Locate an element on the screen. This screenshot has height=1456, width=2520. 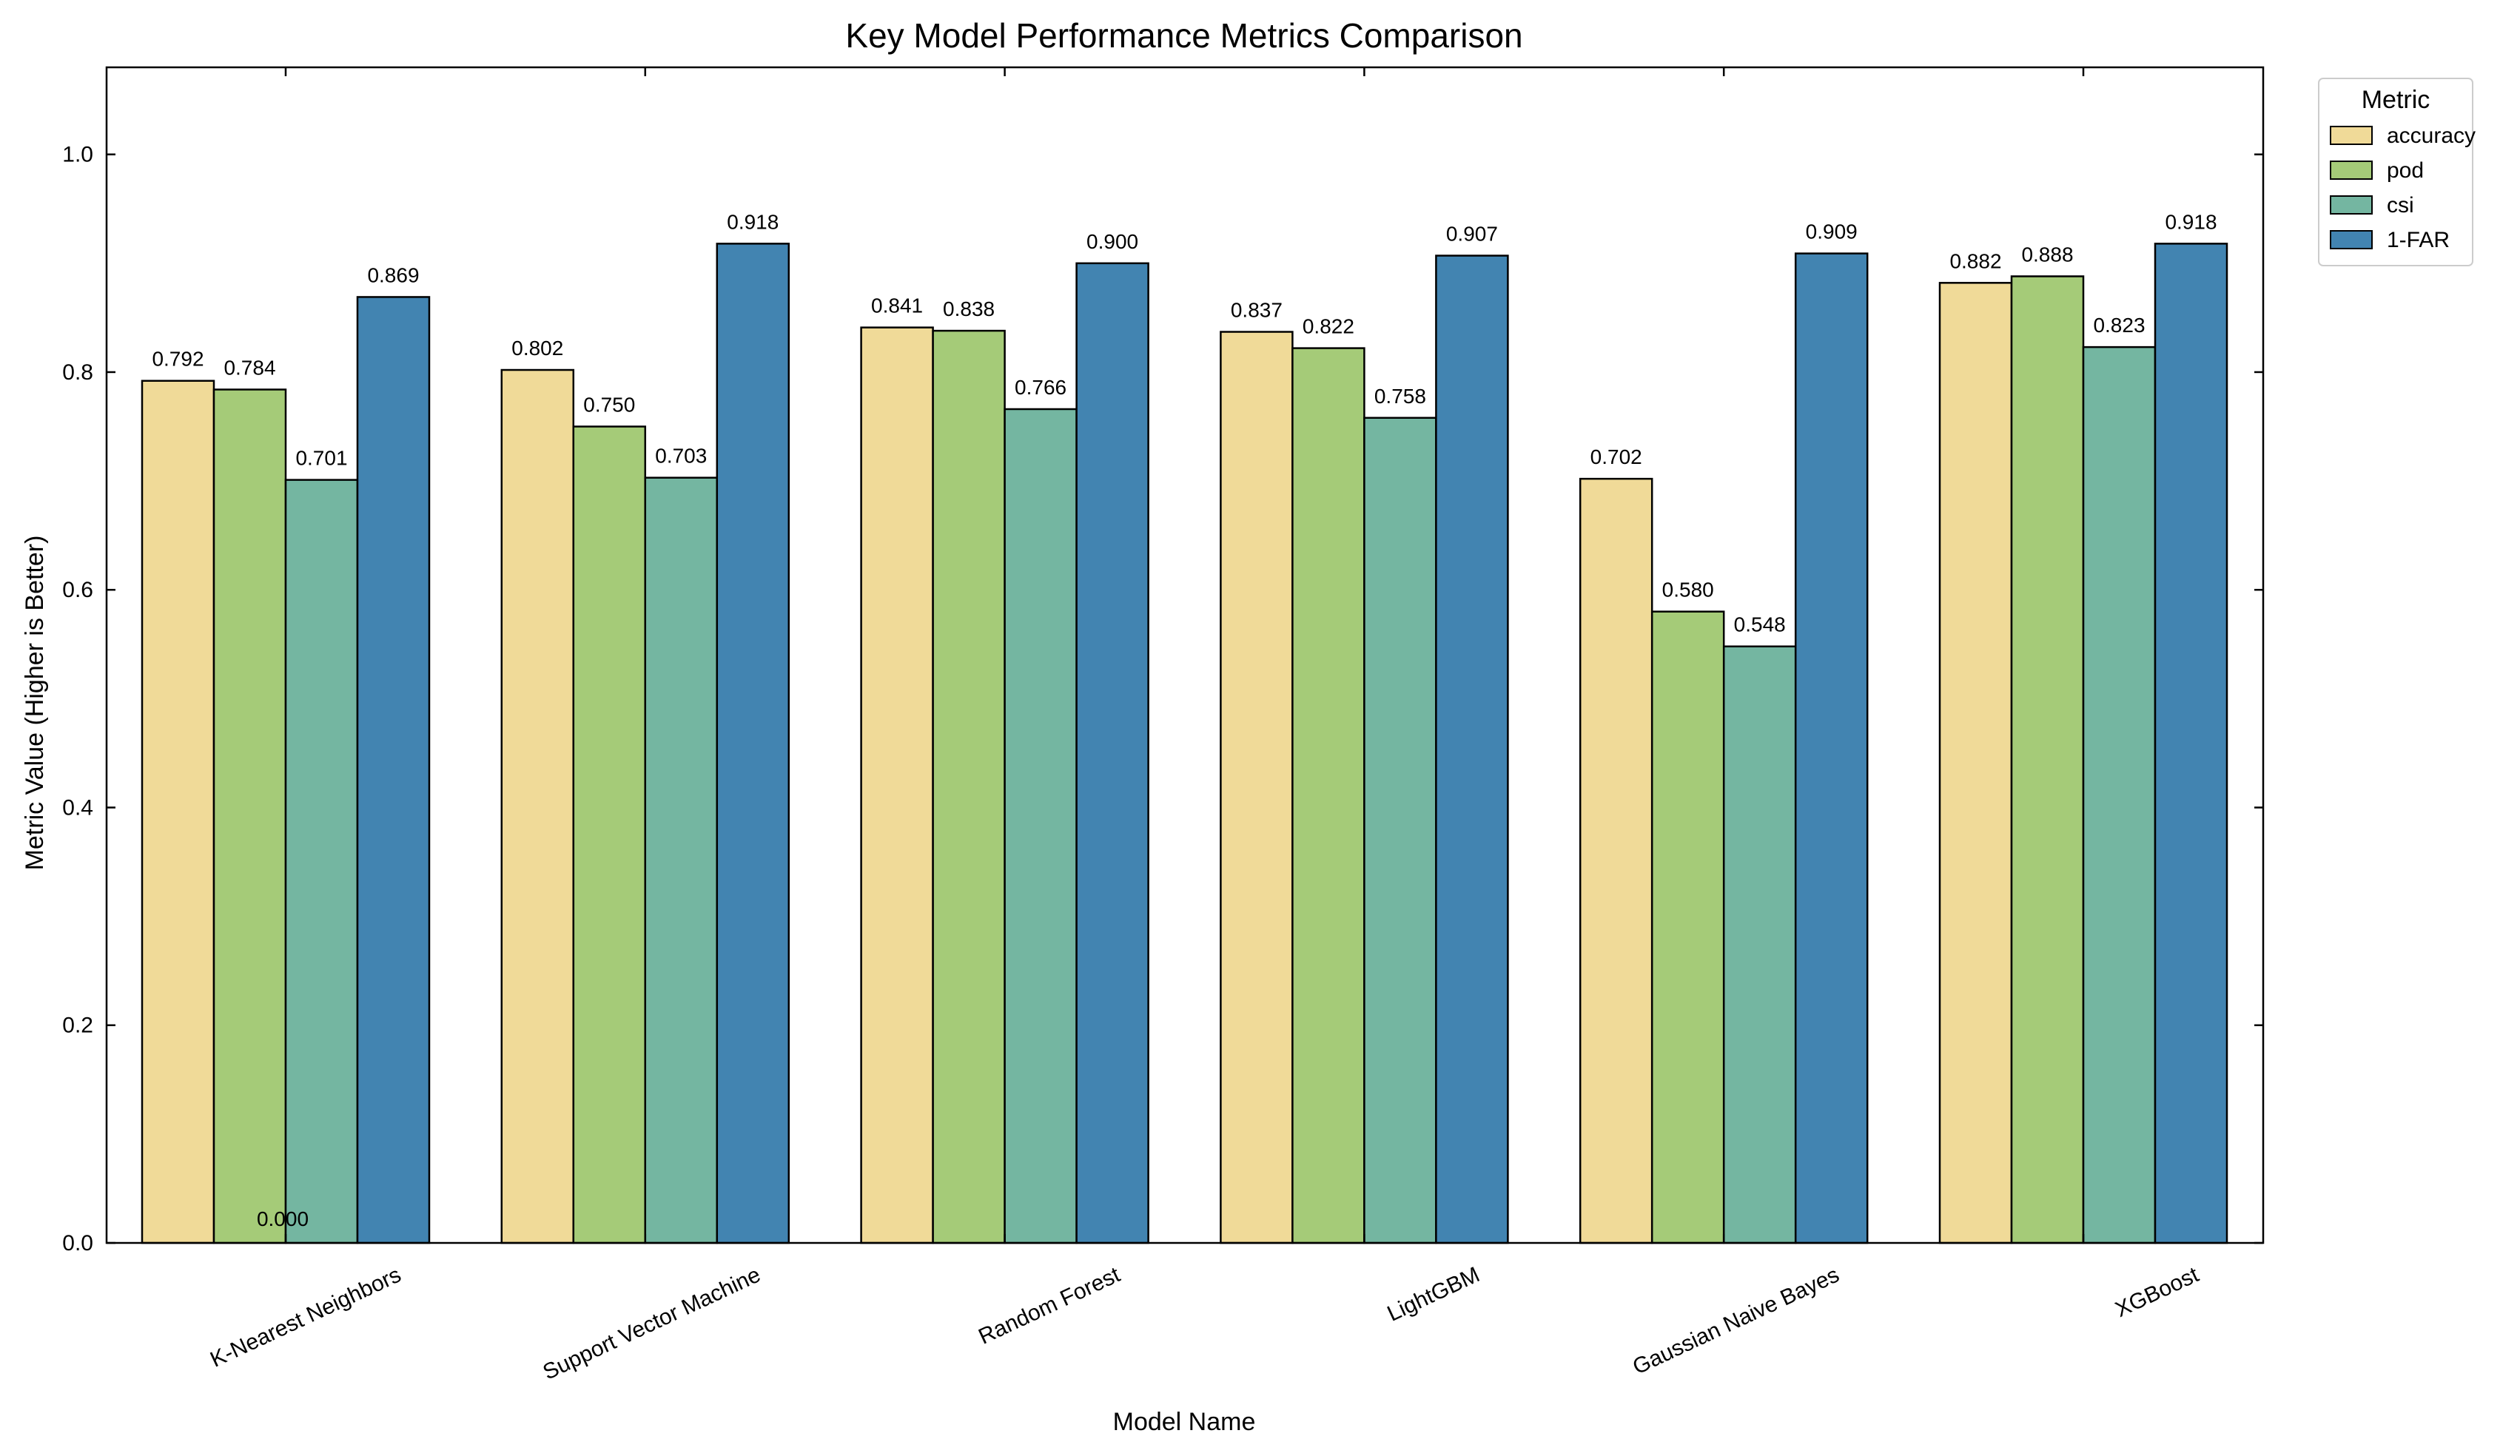
data-label: 0.802 is located at coordinates (537, 348).